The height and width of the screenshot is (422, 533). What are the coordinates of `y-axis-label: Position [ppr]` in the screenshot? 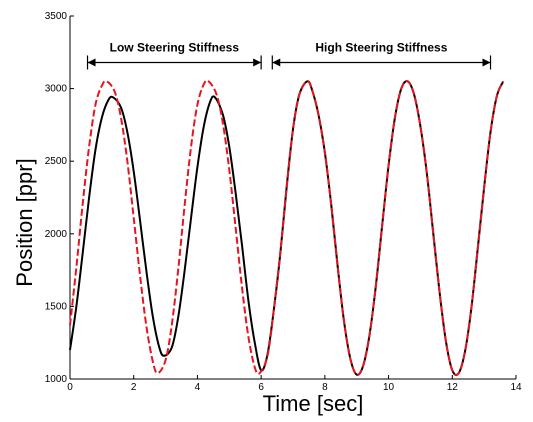 It's located at (24, 222).